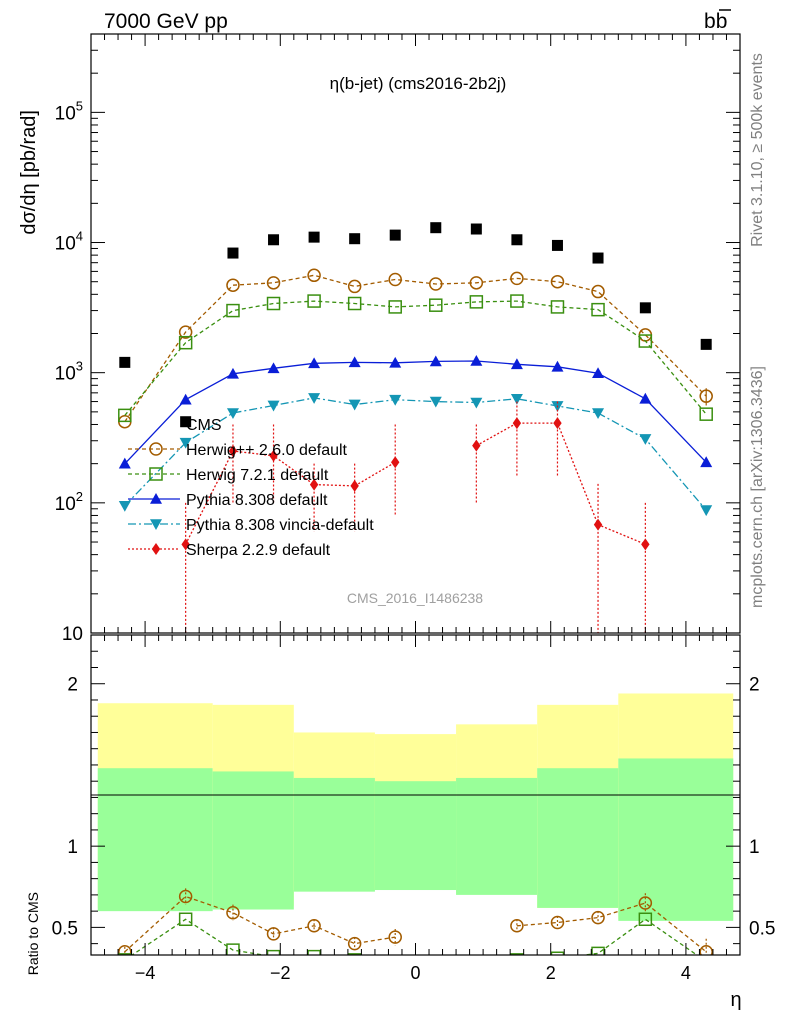 The height and width of the screenshot is (1024, 786). Describe the element at coordinates (267, 450) in the screenshot. I see `legend-label-1: Herwig++ 2.6.0 default` at that location.